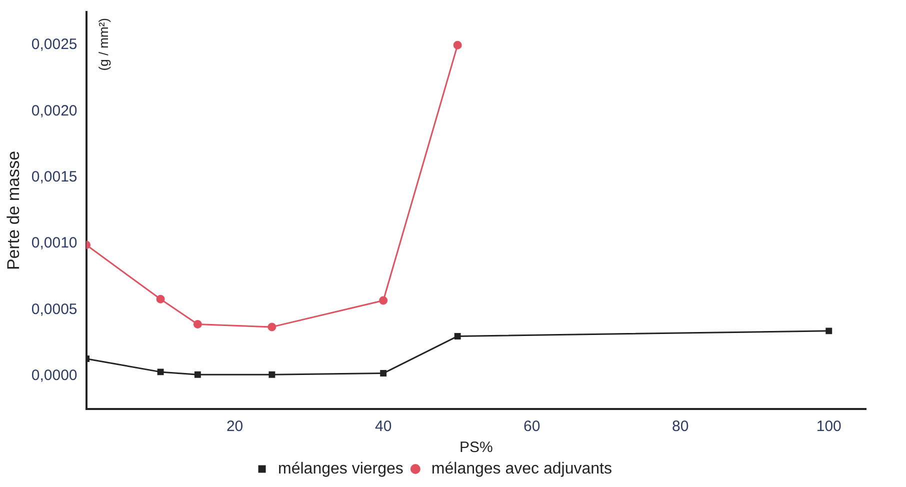 The height and width of the screenshot is (487, 906). I want to click on y-tick-label: 0,0025, so click(54, 45).